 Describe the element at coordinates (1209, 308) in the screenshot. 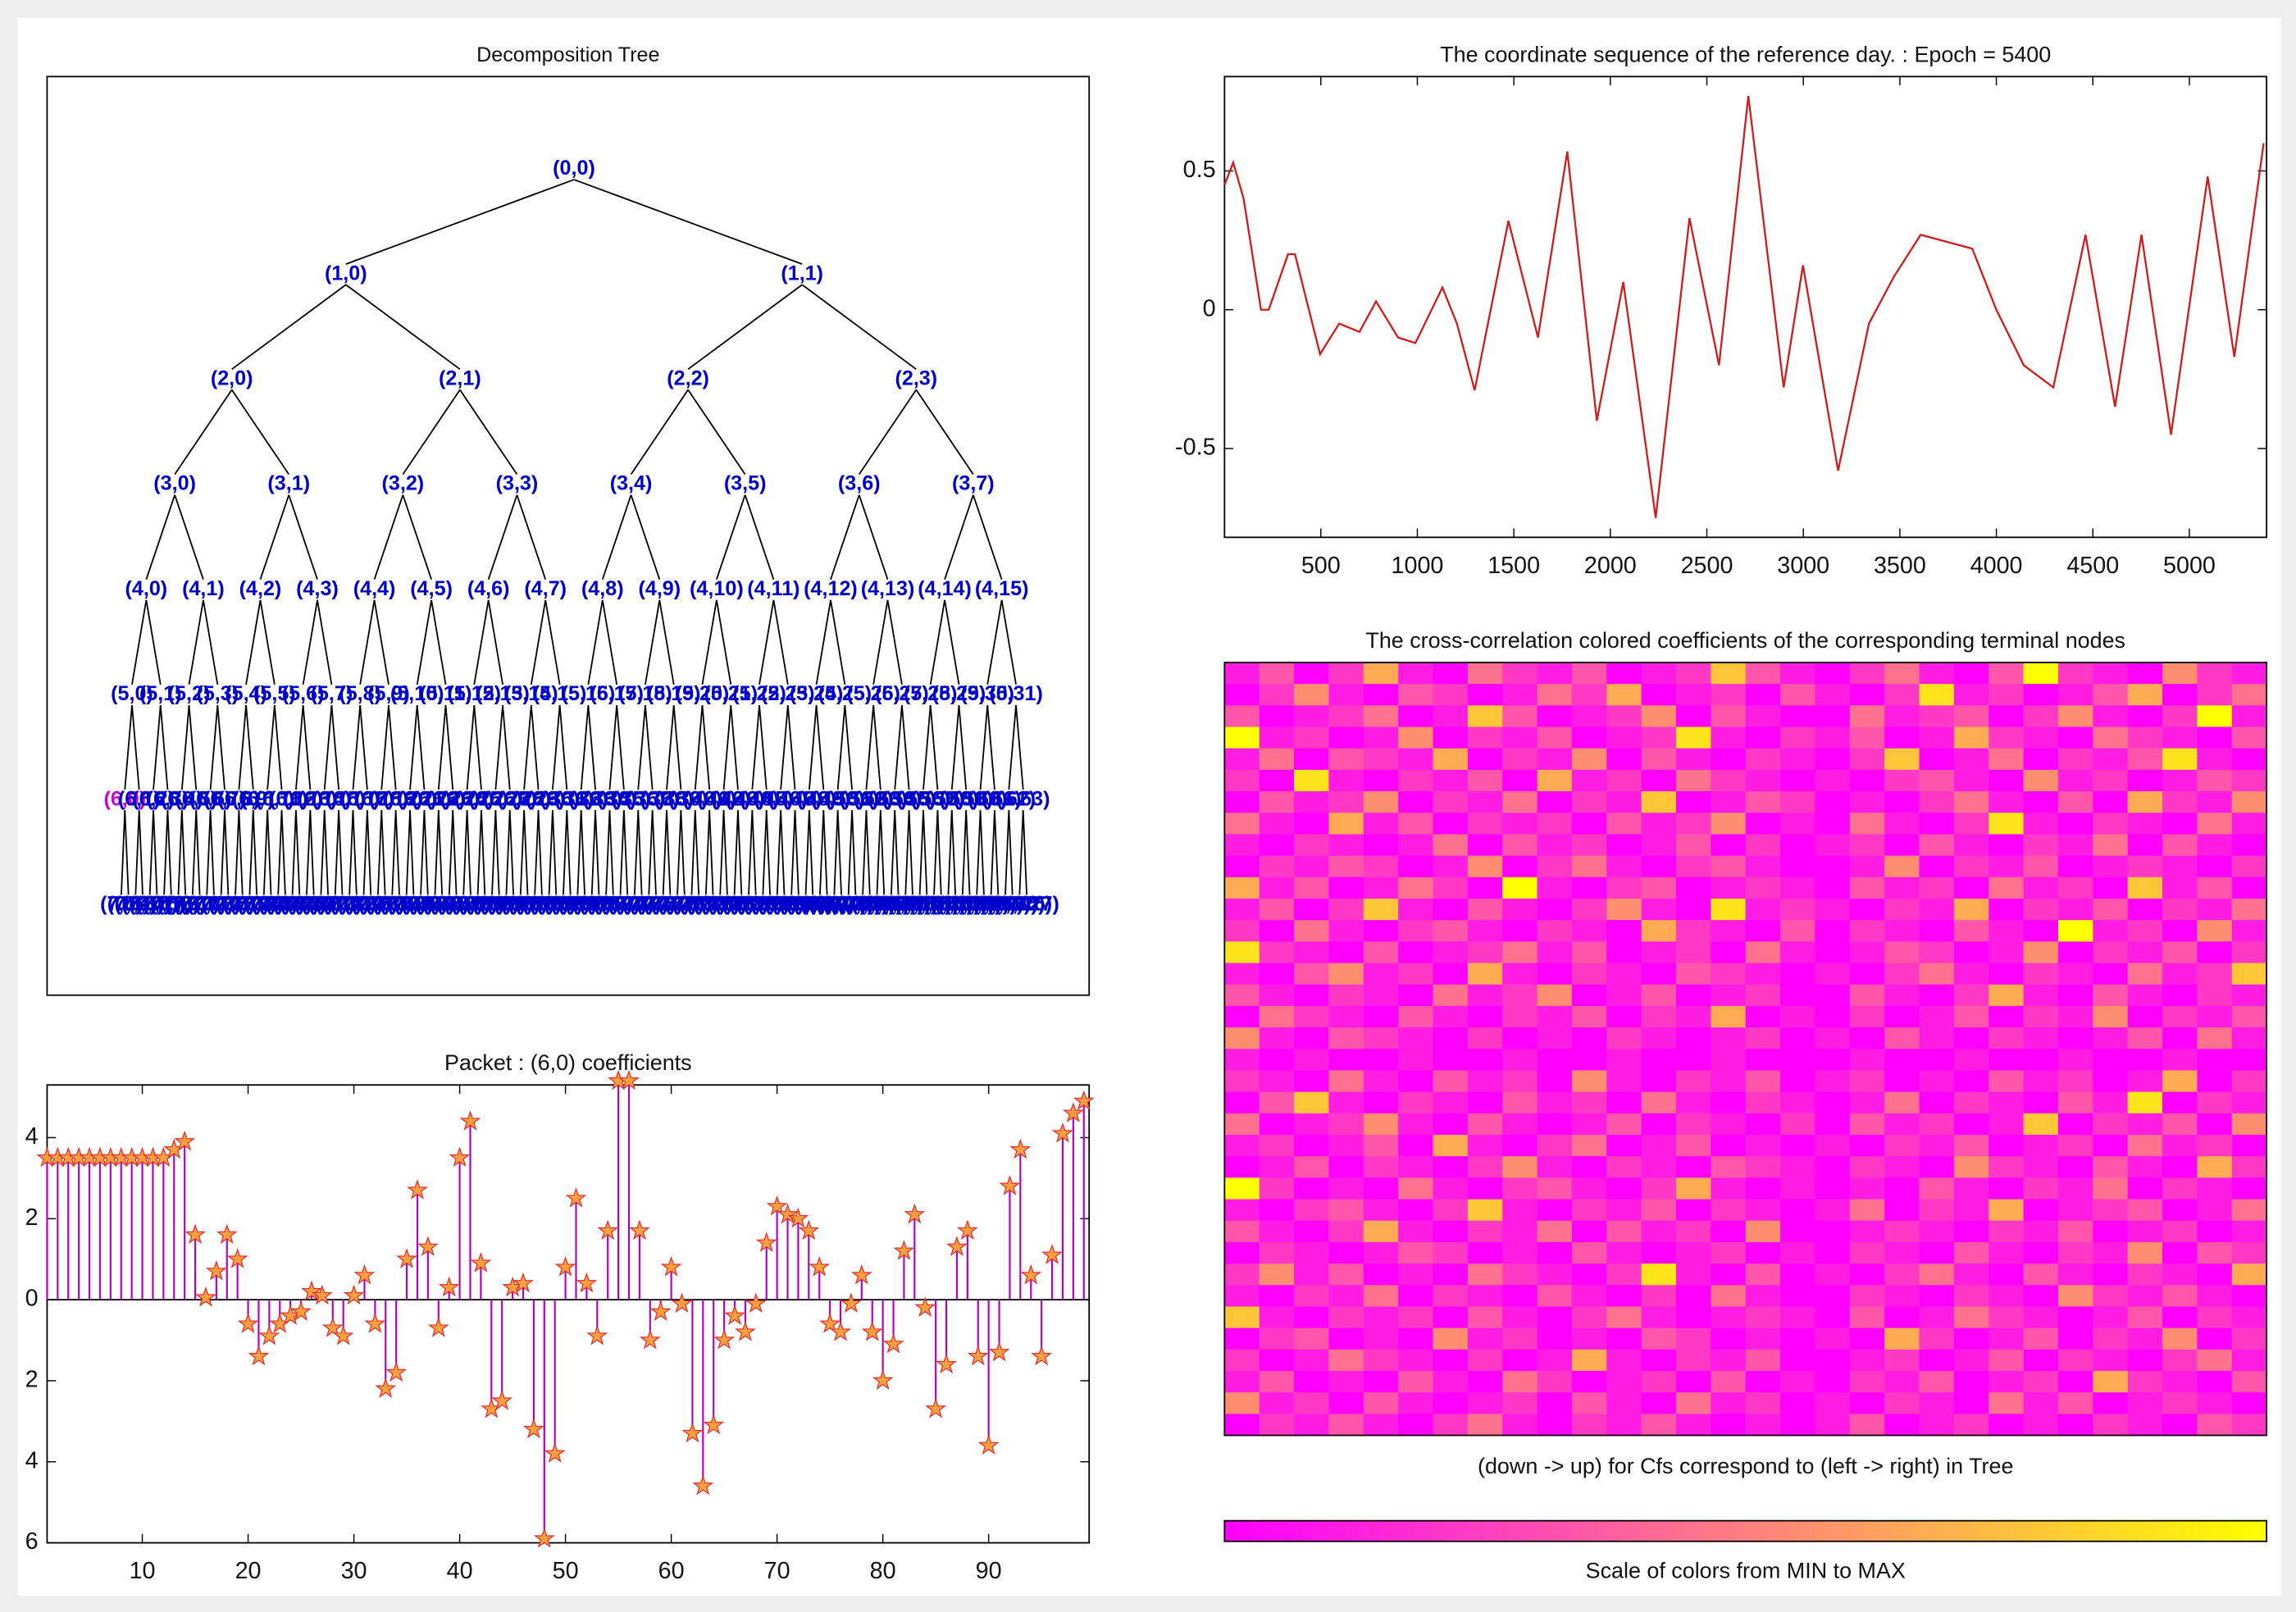

I see `y-tick-label: 0` at that location.